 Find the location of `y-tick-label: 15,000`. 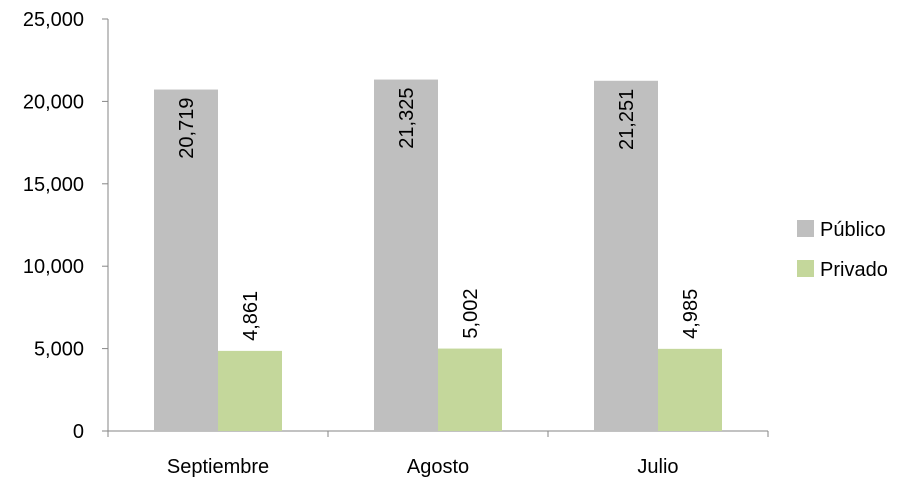

y-tick-label: 15,000 is located at coordinates (53, 185).